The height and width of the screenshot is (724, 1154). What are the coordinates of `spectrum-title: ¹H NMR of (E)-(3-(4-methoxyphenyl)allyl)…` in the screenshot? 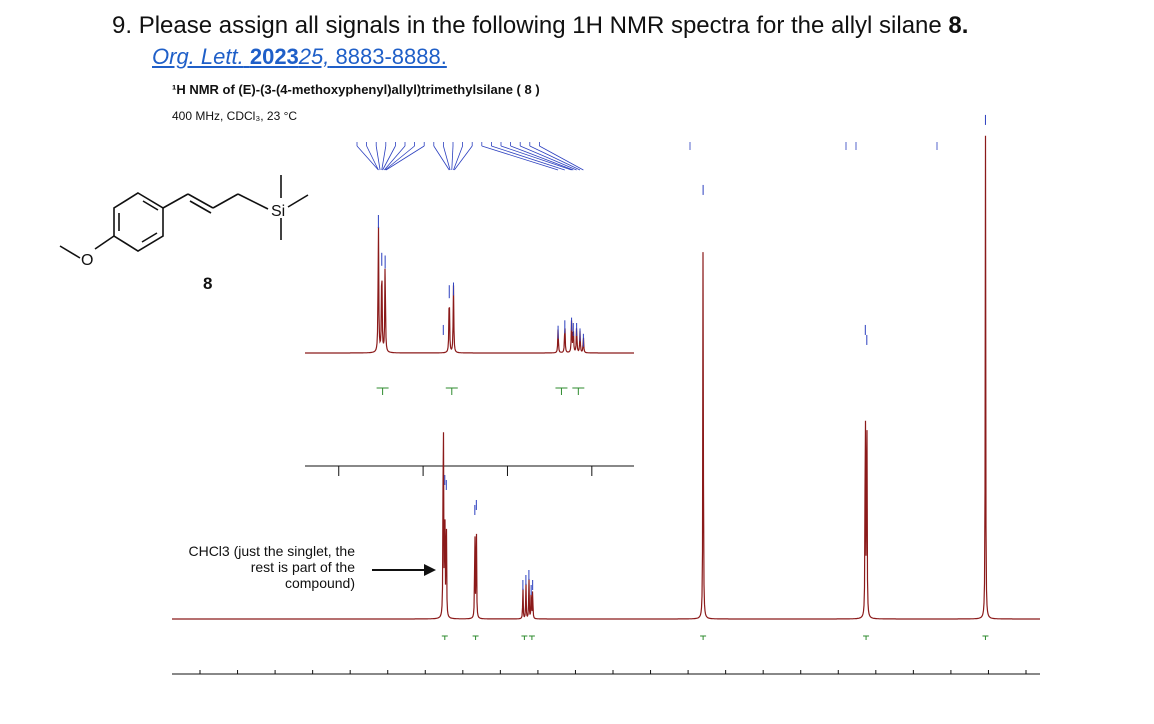 It's located at (356, 89).